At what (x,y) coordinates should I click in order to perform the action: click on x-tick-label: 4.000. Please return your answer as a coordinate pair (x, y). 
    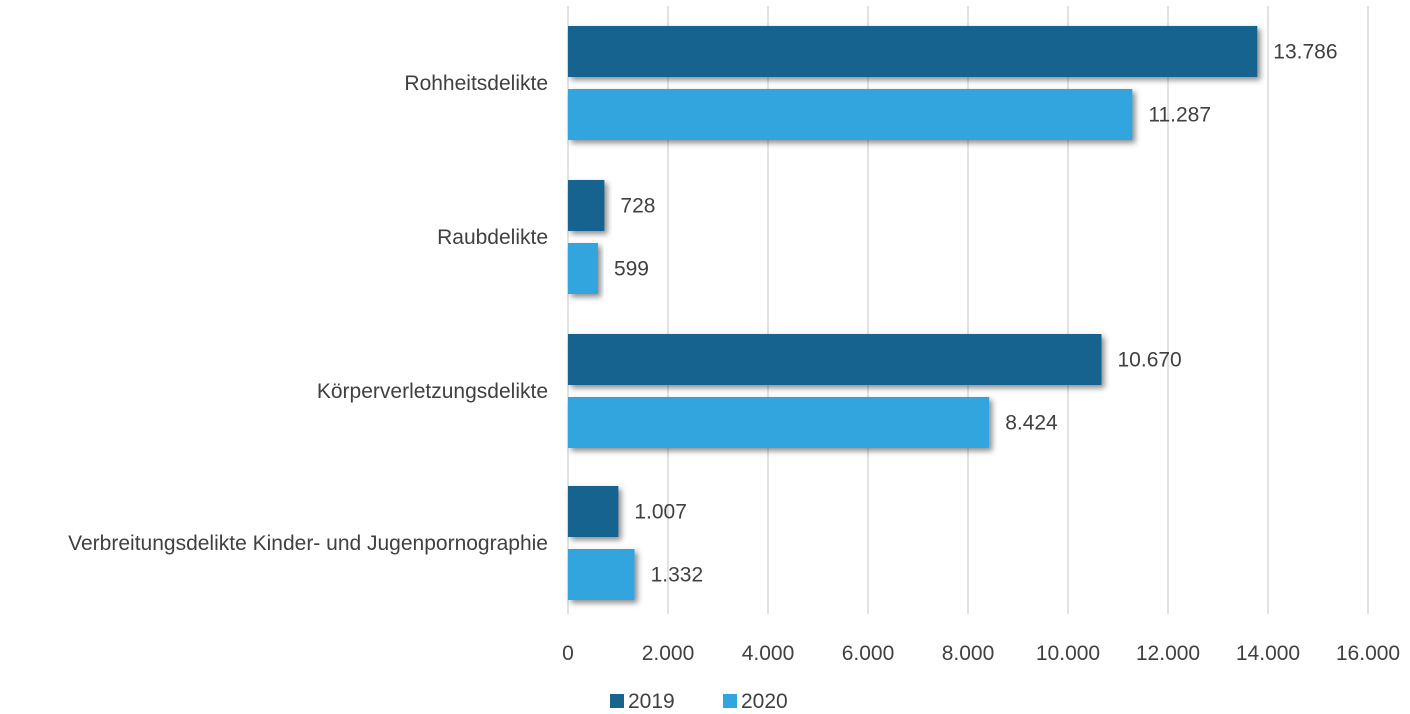
    Looking at the image, I should click on (768, 653).